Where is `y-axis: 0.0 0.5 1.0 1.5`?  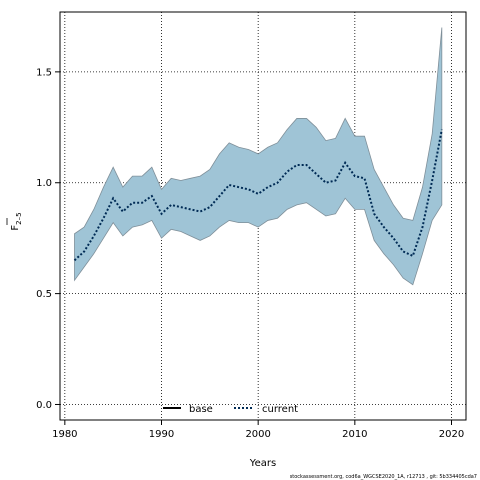
y-axis: 0.0 0.5 1.0 1.5 is located at coordinates (48, 239).